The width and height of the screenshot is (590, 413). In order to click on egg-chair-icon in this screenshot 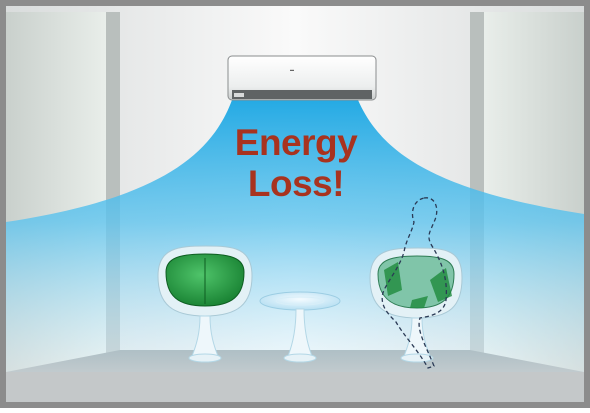, I will do `click(205, 304)`.